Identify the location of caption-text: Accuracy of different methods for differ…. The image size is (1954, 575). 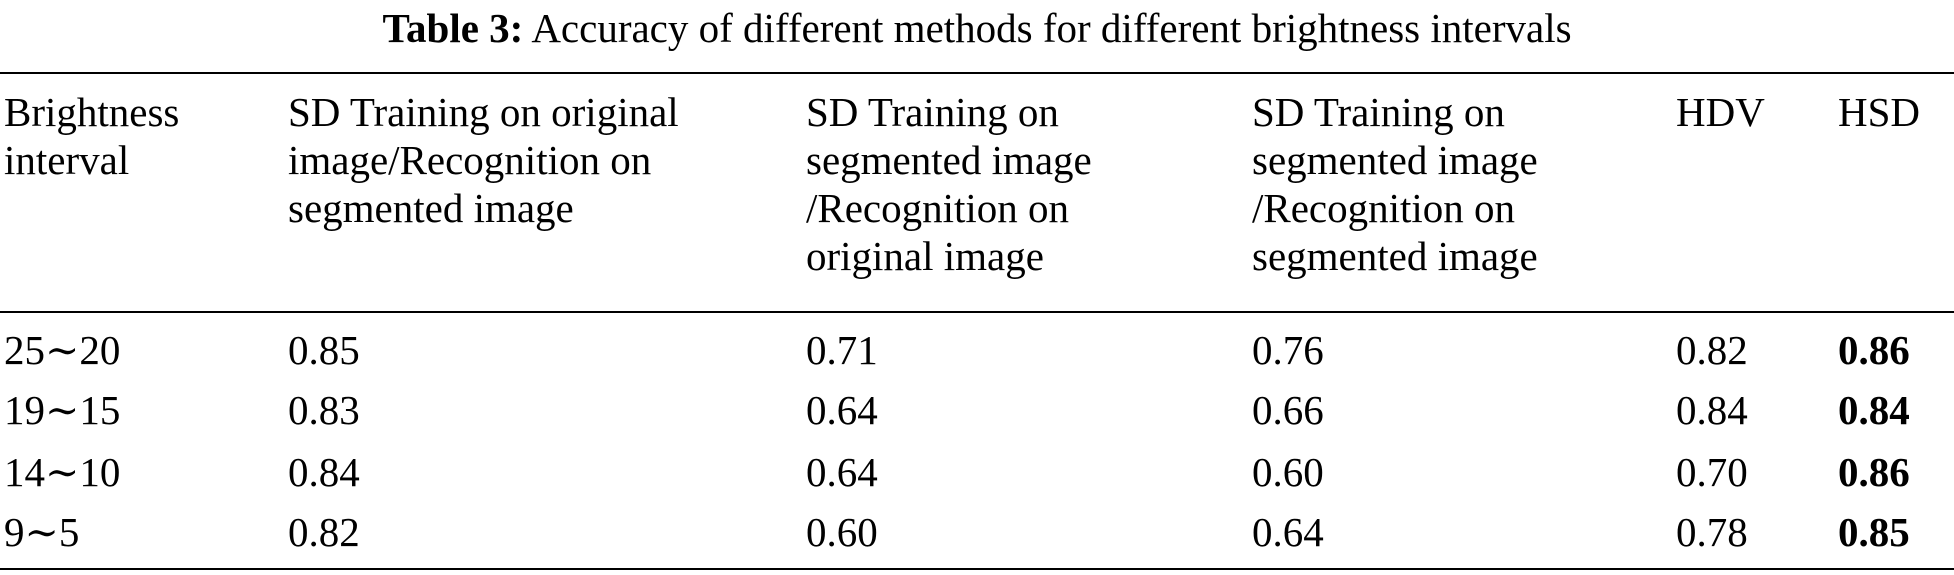
(1051, 28).